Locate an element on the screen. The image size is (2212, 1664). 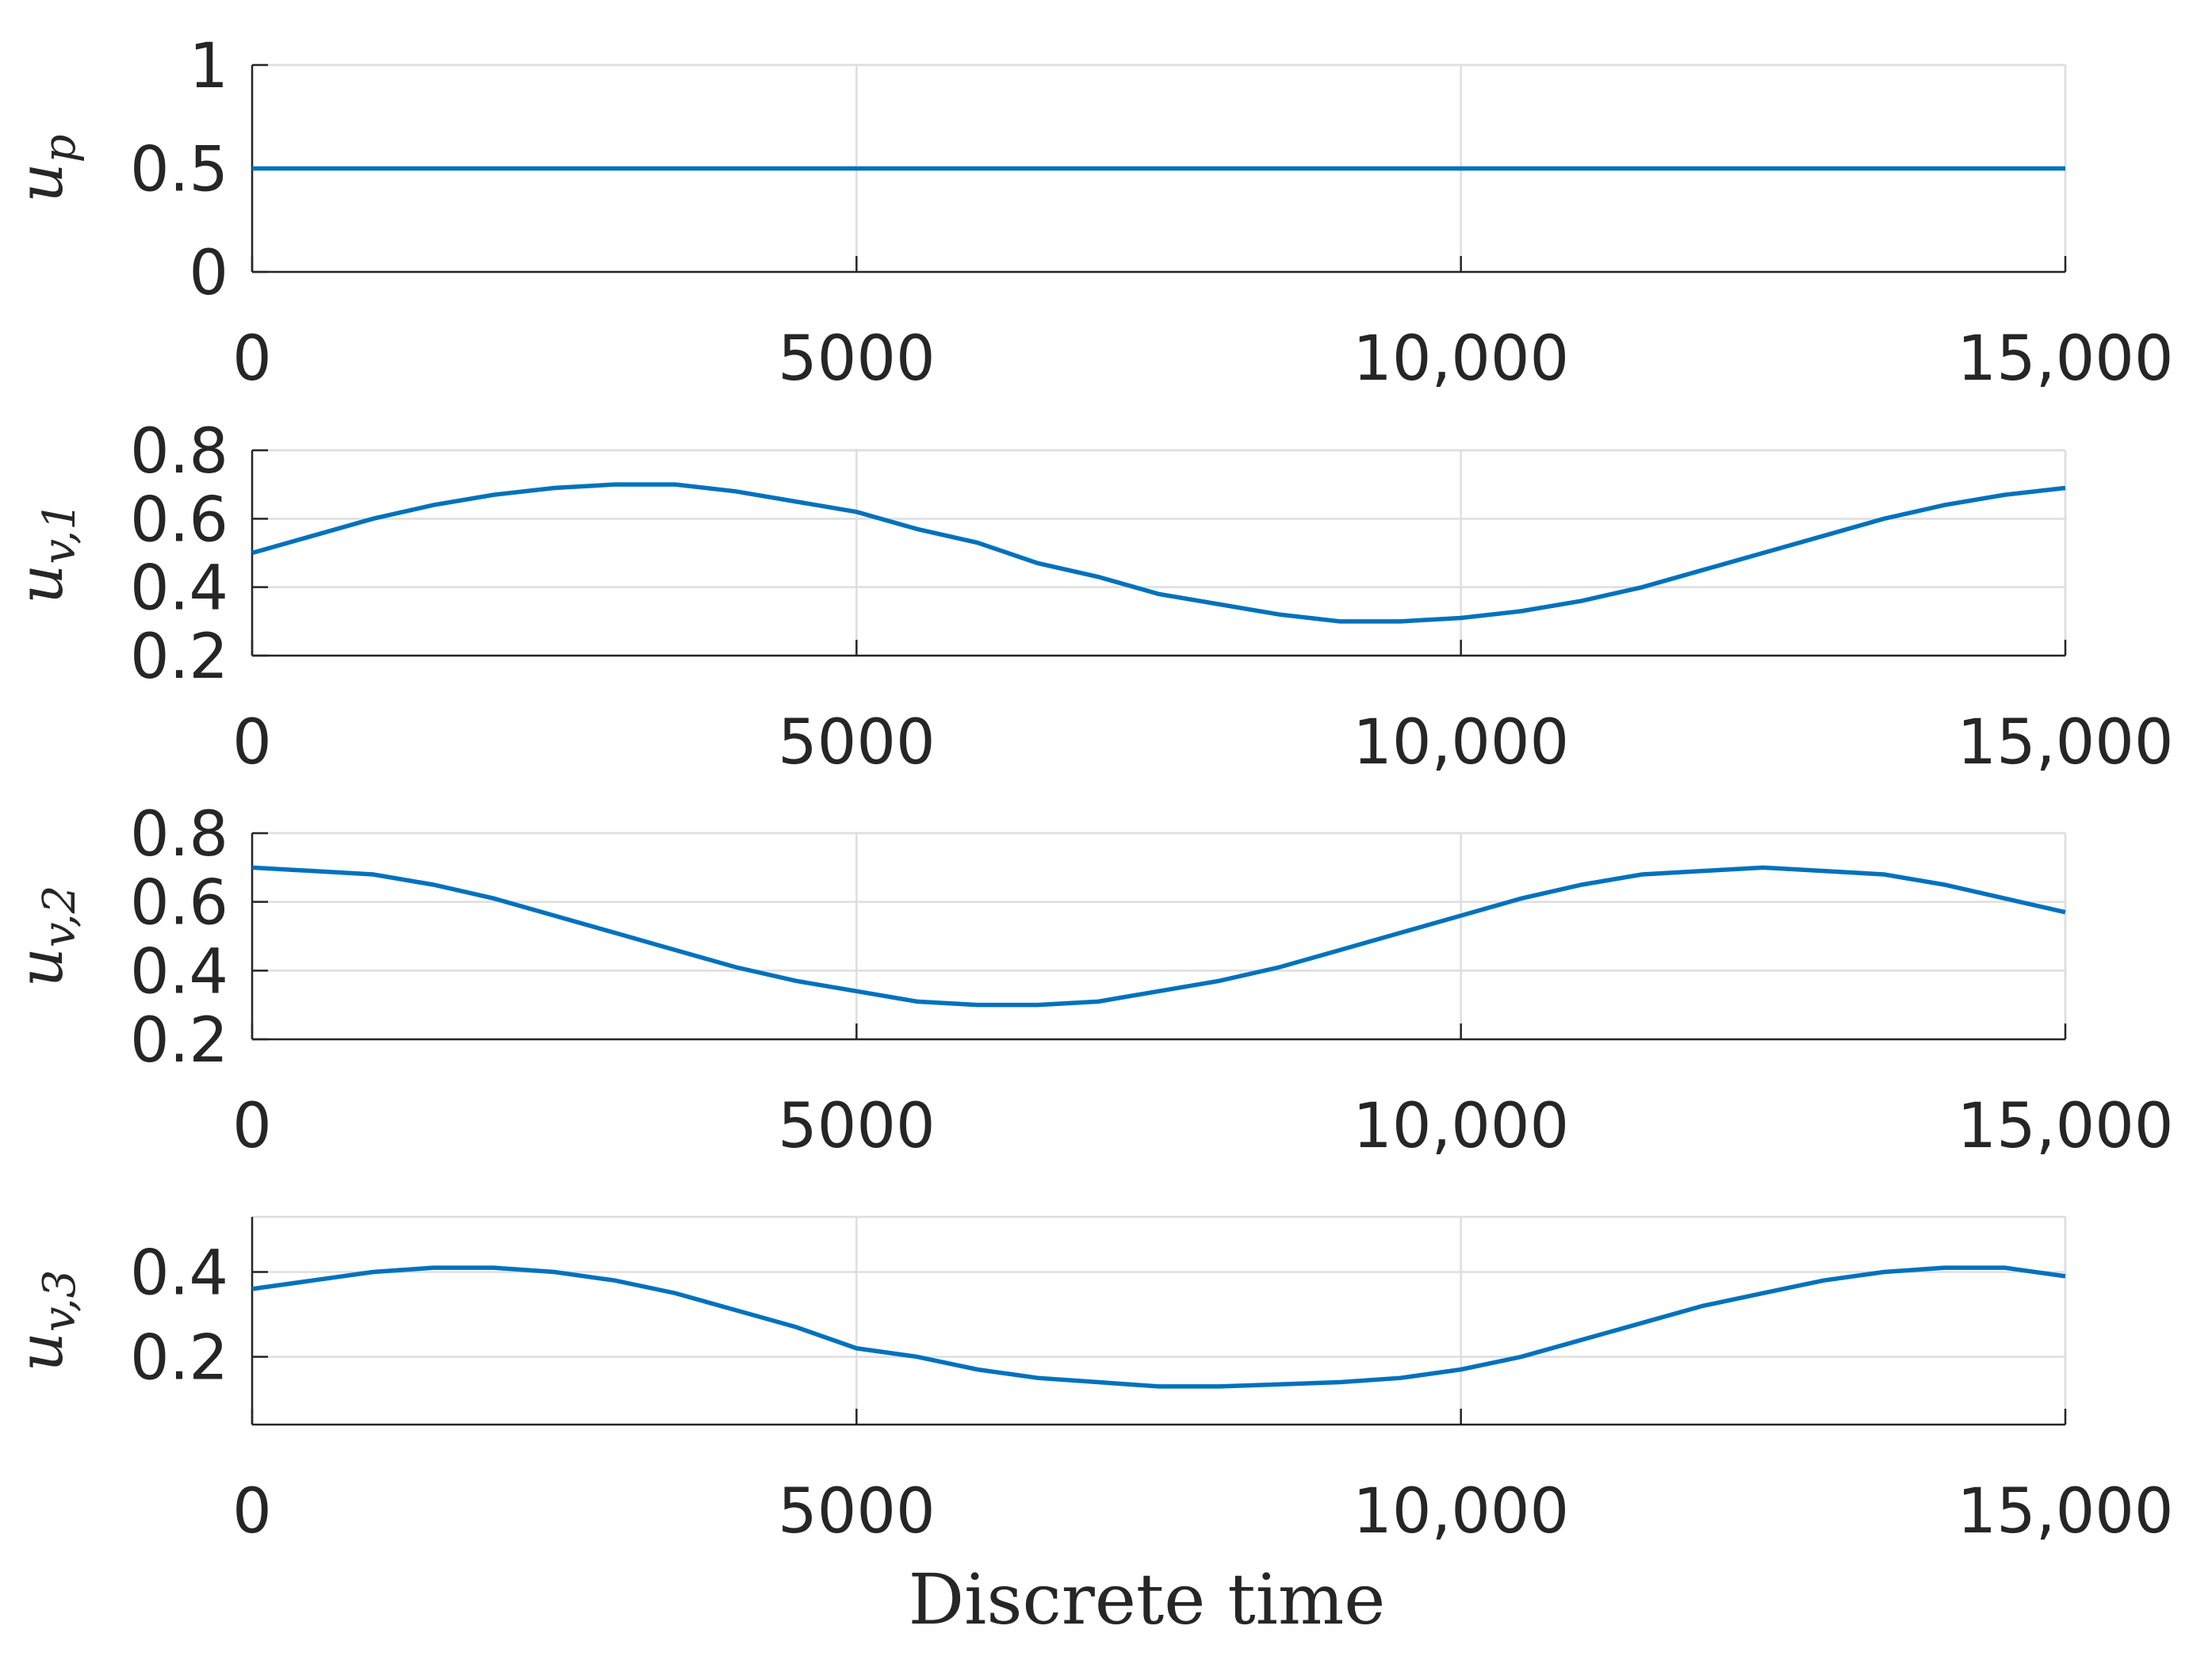
y-axis-label: uv,3 is located at coordinates (46, 1321).